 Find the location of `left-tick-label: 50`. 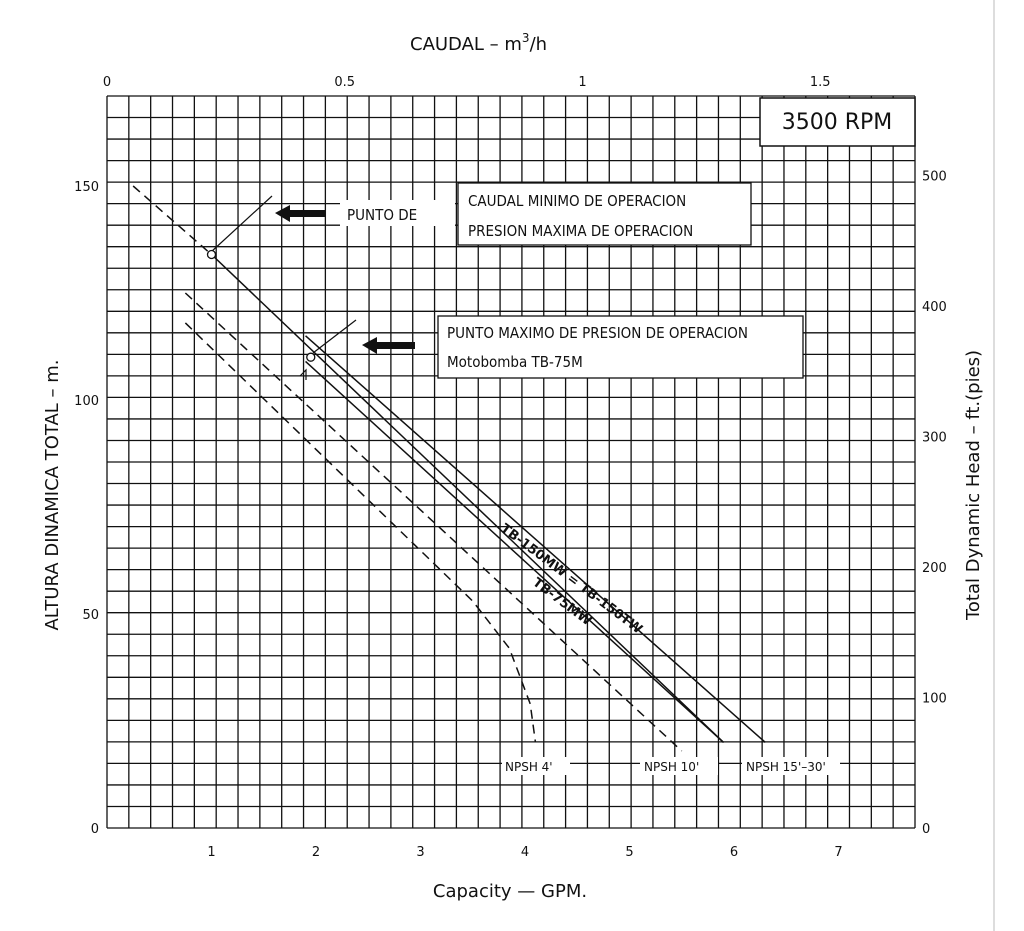

left-tick-label: 50 is located at coordinates (90, 615).